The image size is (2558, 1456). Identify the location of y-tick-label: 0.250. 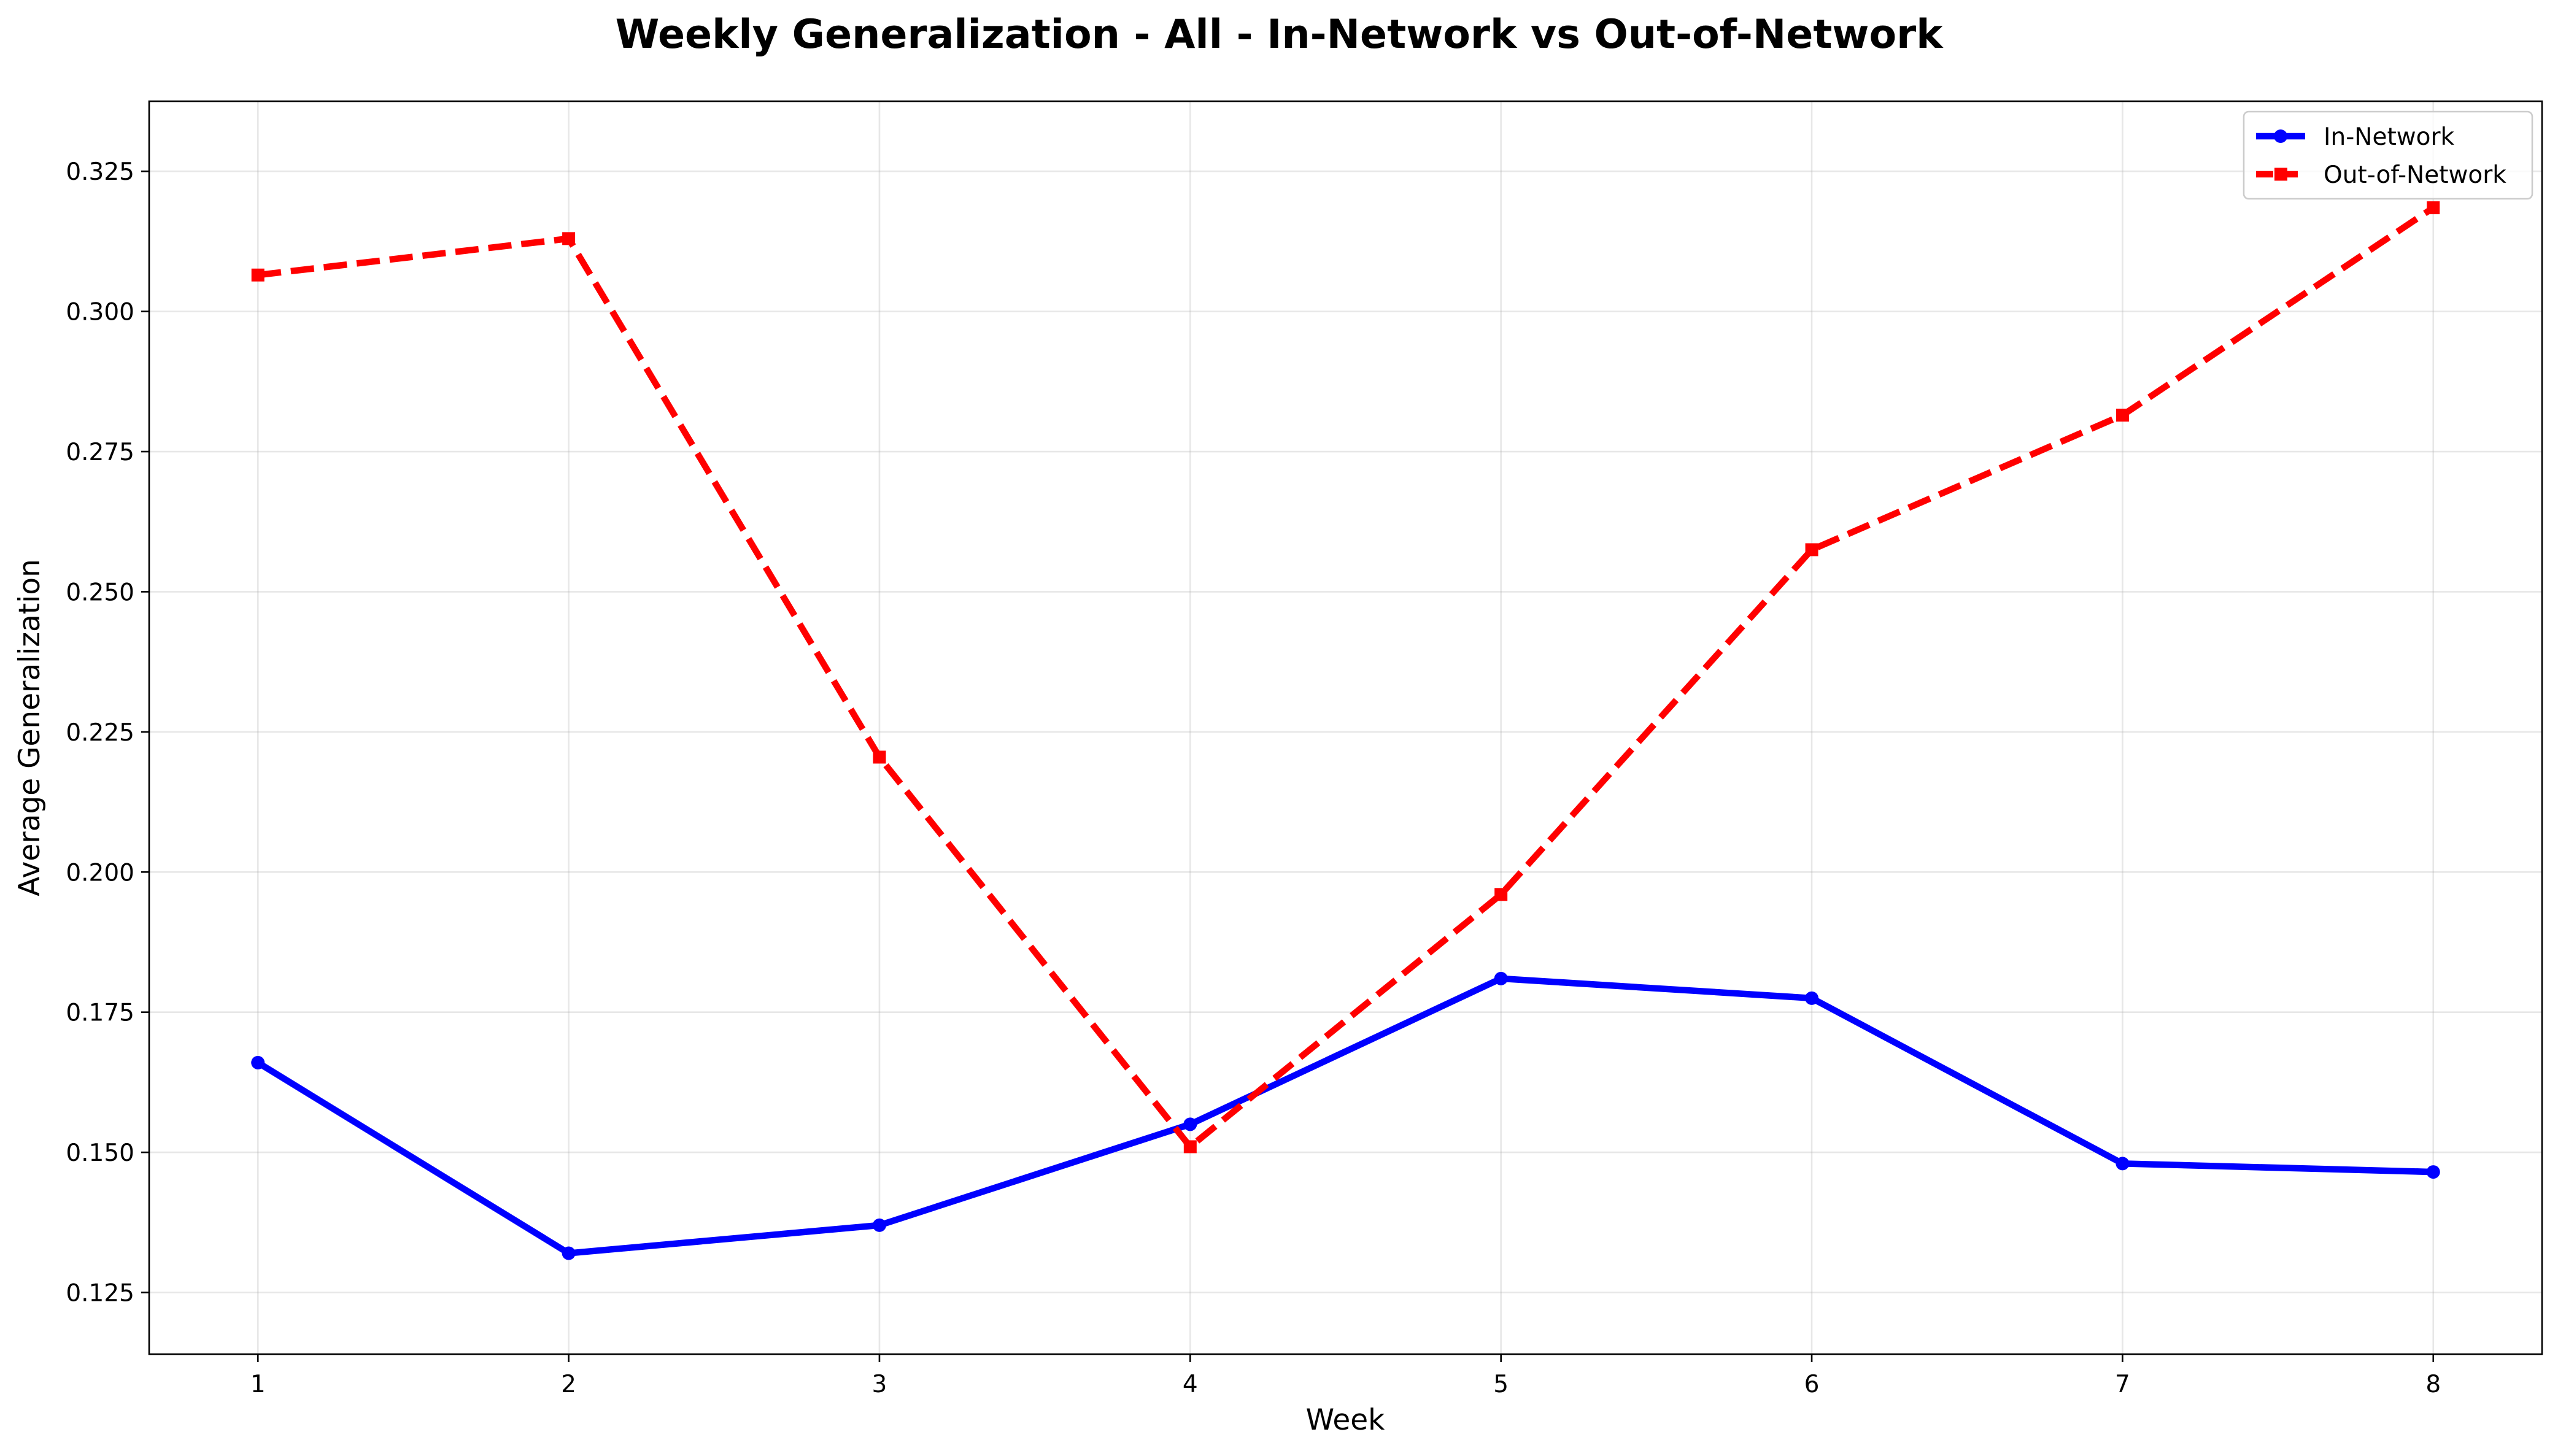
(100, 592).